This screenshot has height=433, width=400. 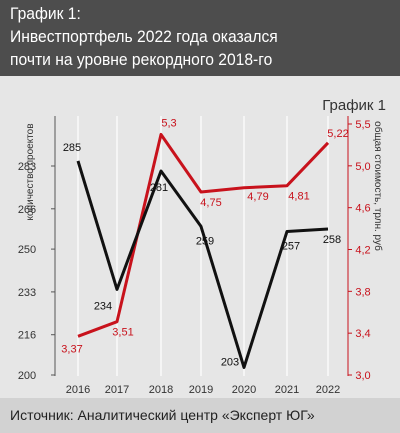 What do you see at coordinates (27, 293) in the screenshot?
I see `left-tick-label: 233` at bounding box center [27, 293].